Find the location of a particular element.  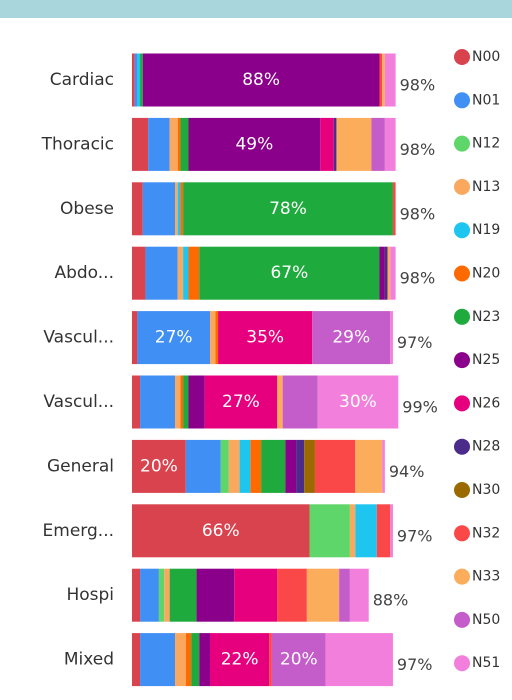

legend-label: N25 is located at coordinates (486, 360).